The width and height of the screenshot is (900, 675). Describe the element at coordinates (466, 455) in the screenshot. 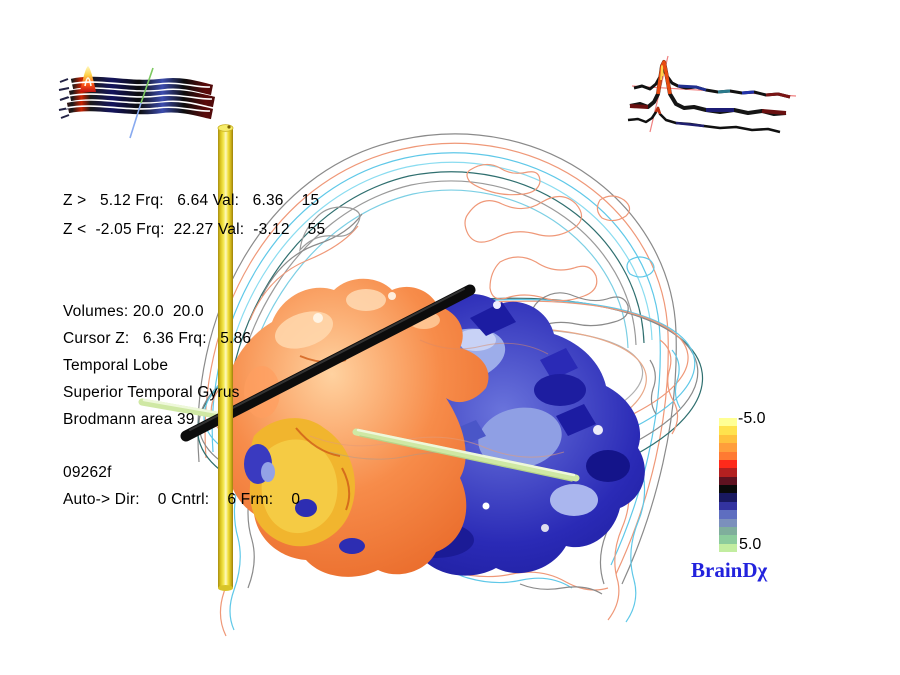

I see `trajectory-rod` at that location.